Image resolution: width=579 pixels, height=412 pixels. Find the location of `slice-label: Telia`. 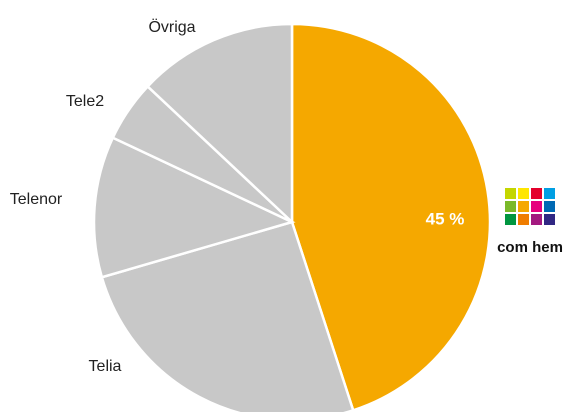

slice-label: Telia is located at coordinates (105, 366).